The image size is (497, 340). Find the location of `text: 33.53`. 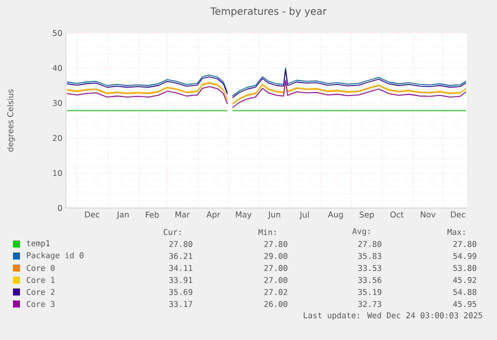

text: 33.53 is located at coordinates (370, 268).